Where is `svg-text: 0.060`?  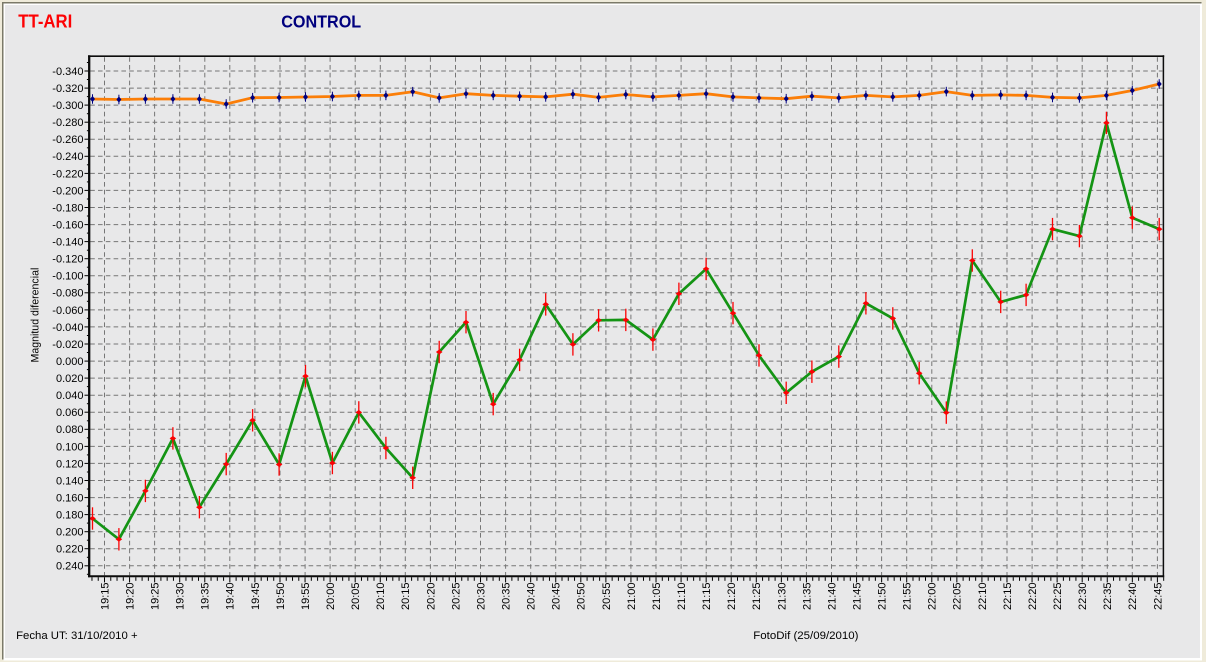 svg-text: 0.060 is located at coordinates (70, 413).